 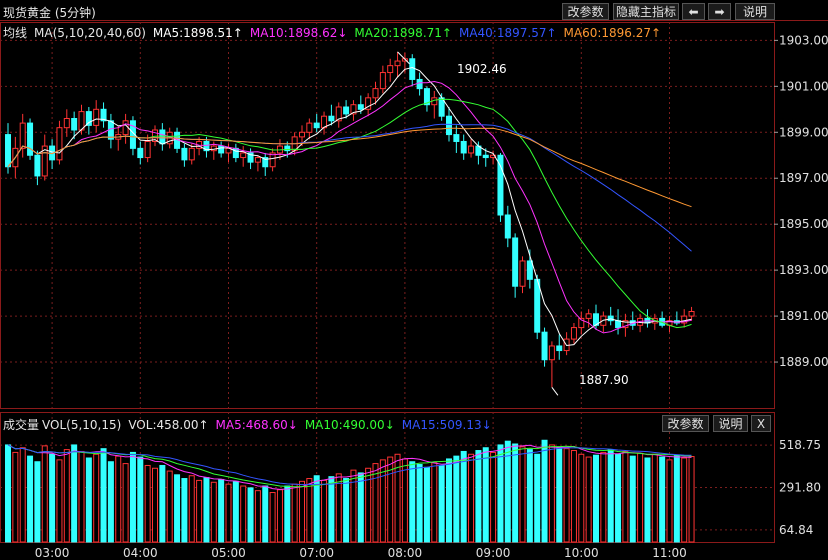 I want to click on volume-title: 成交量, so click(x=21, y=425).